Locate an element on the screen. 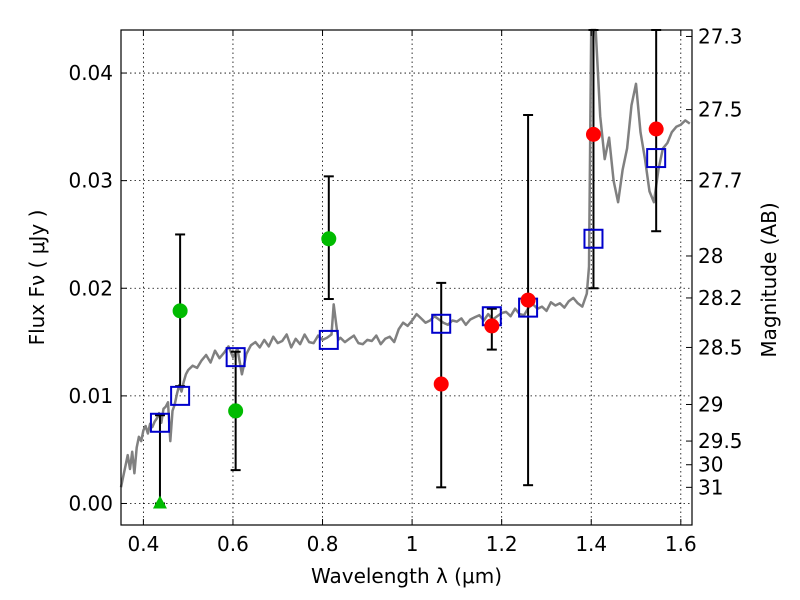 The height and width of the screenshot is (600, 800). y2-tick-label: 28.2 is located at coordinates (720, 298).